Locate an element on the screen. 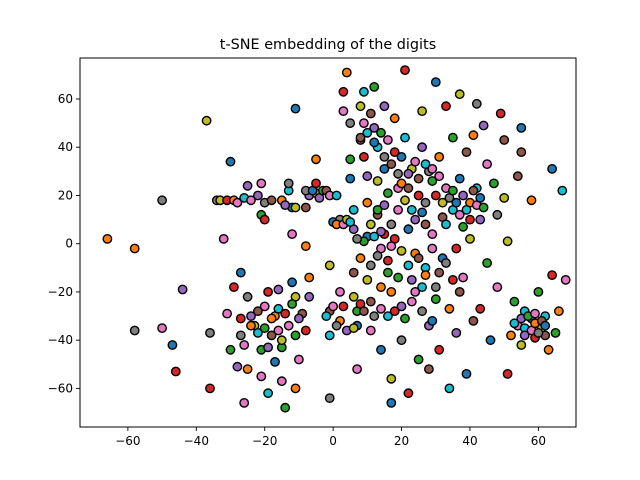  y-tick-label: −40 is located at coordinates (60, 340).